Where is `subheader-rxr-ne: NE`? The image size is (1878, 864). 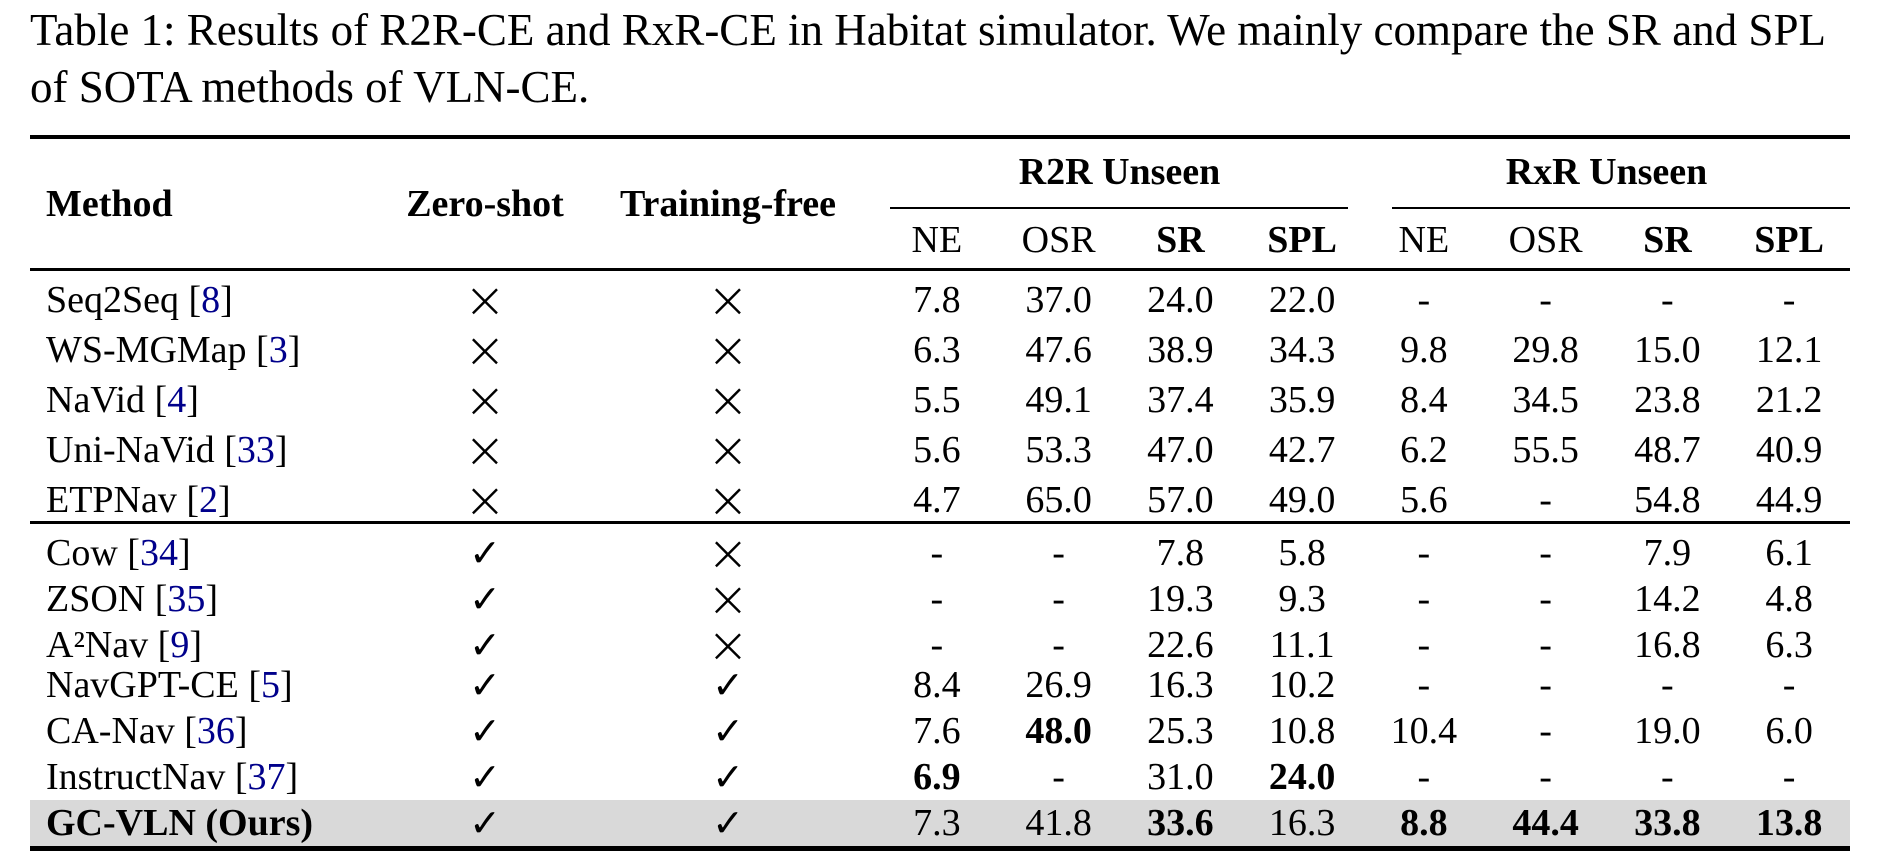
subheader-rxr-ne: NE is located at coordinates (1424, 239).